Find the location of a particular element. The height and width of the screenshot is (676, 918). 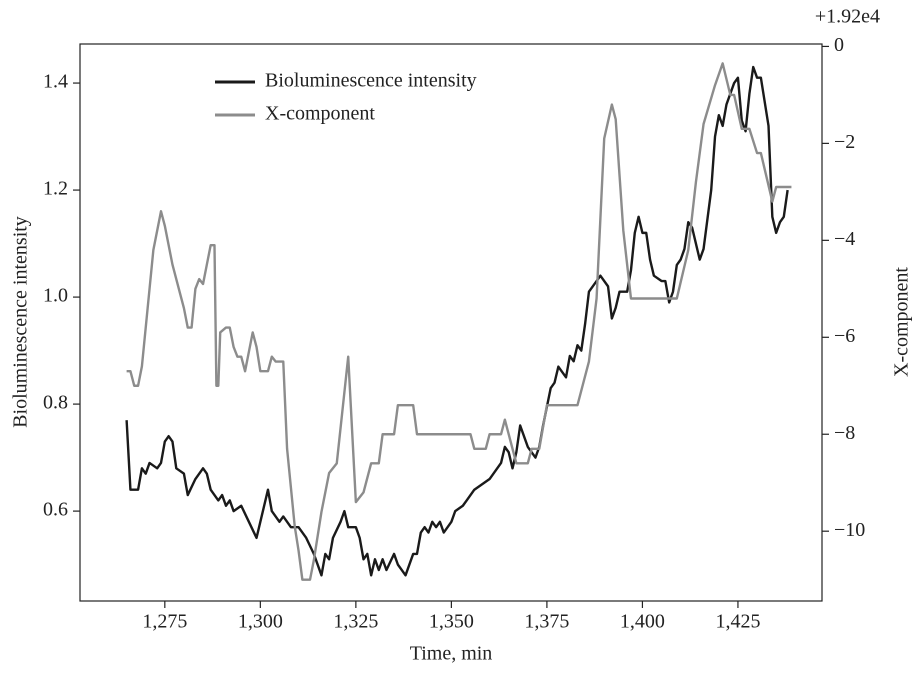

y-tick-label: 1.0 is located at coordinates (55, 296).